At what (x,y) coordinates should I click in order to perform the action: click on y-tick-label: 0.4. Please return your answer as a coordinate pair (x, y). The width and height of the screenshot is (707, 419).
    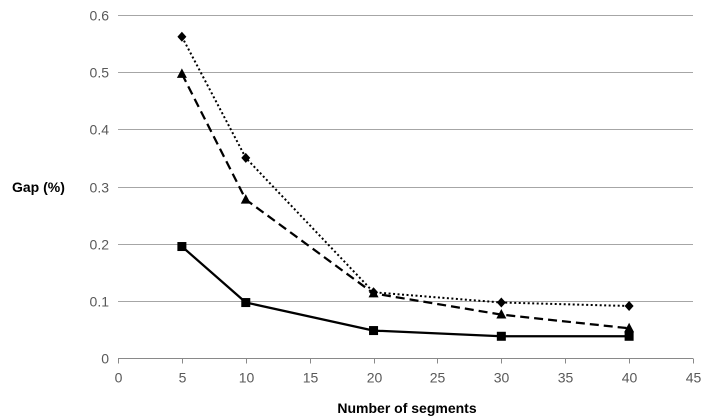
    Looking at the image, I should click on (100, 130).